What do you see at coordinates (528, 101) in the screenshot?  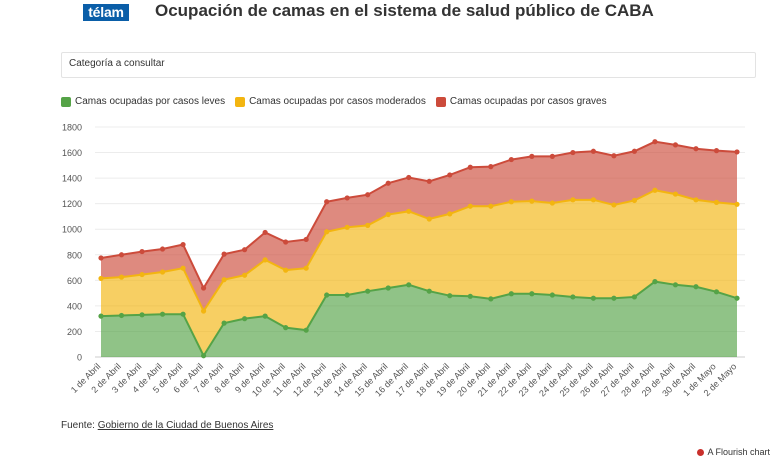 I see `legend-label-graves: Camas ocupadas por casos graves` at bounding box center [528, 101].